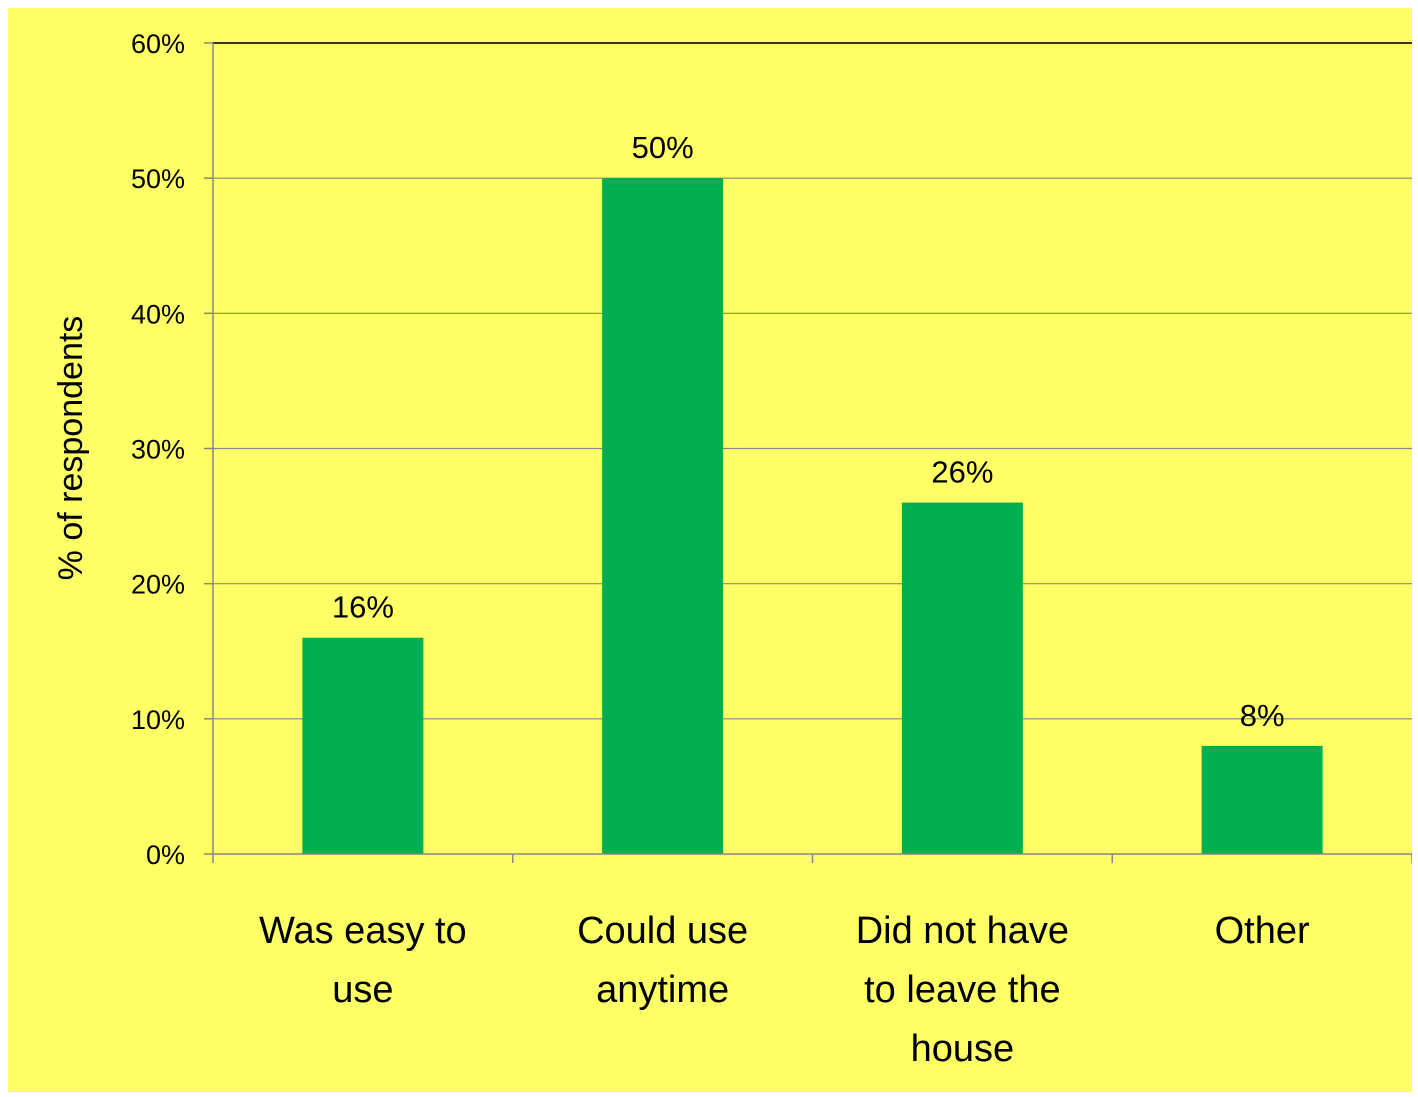 The image size is (1418, 1097). What do you see at coordinates (158, 44) in the screenshot?
I see `y-tick-label: 60%` at bounding box center [158, 44].